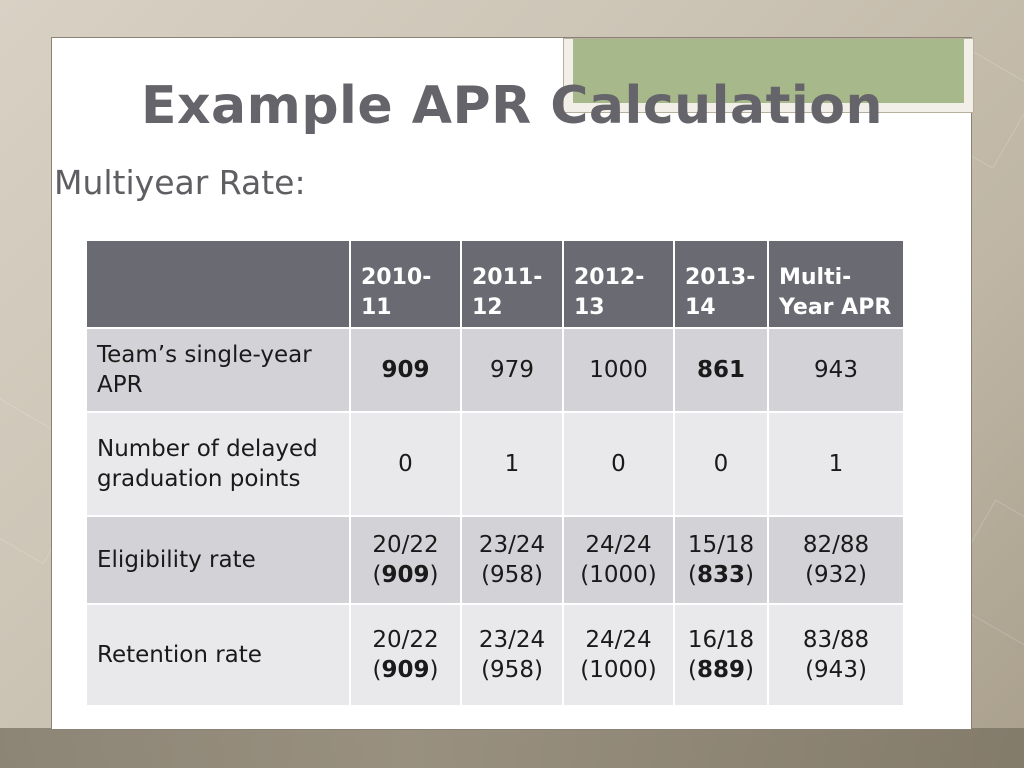  What do you see at coordinates (721, 545) in the screenshot?
I see `cell-fraction: 15/18` at bounding box center [721, 545].